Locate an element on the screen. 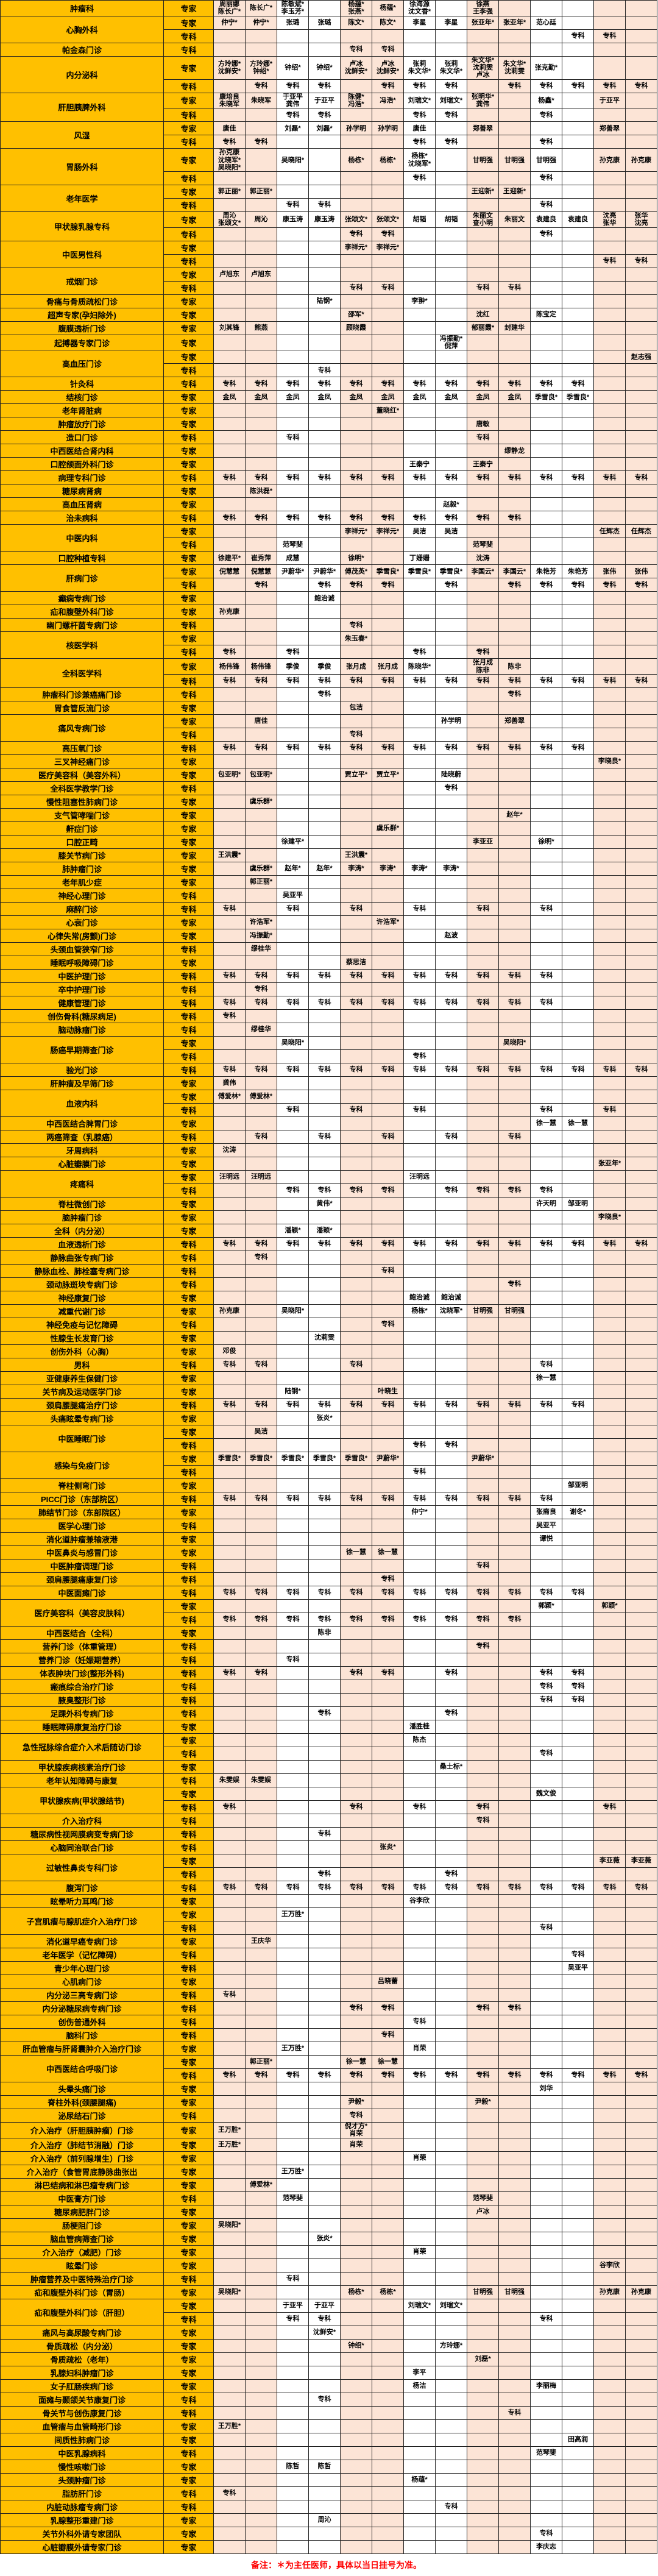  schedule-cell: 李平 is located at coordinates (419, 2372).